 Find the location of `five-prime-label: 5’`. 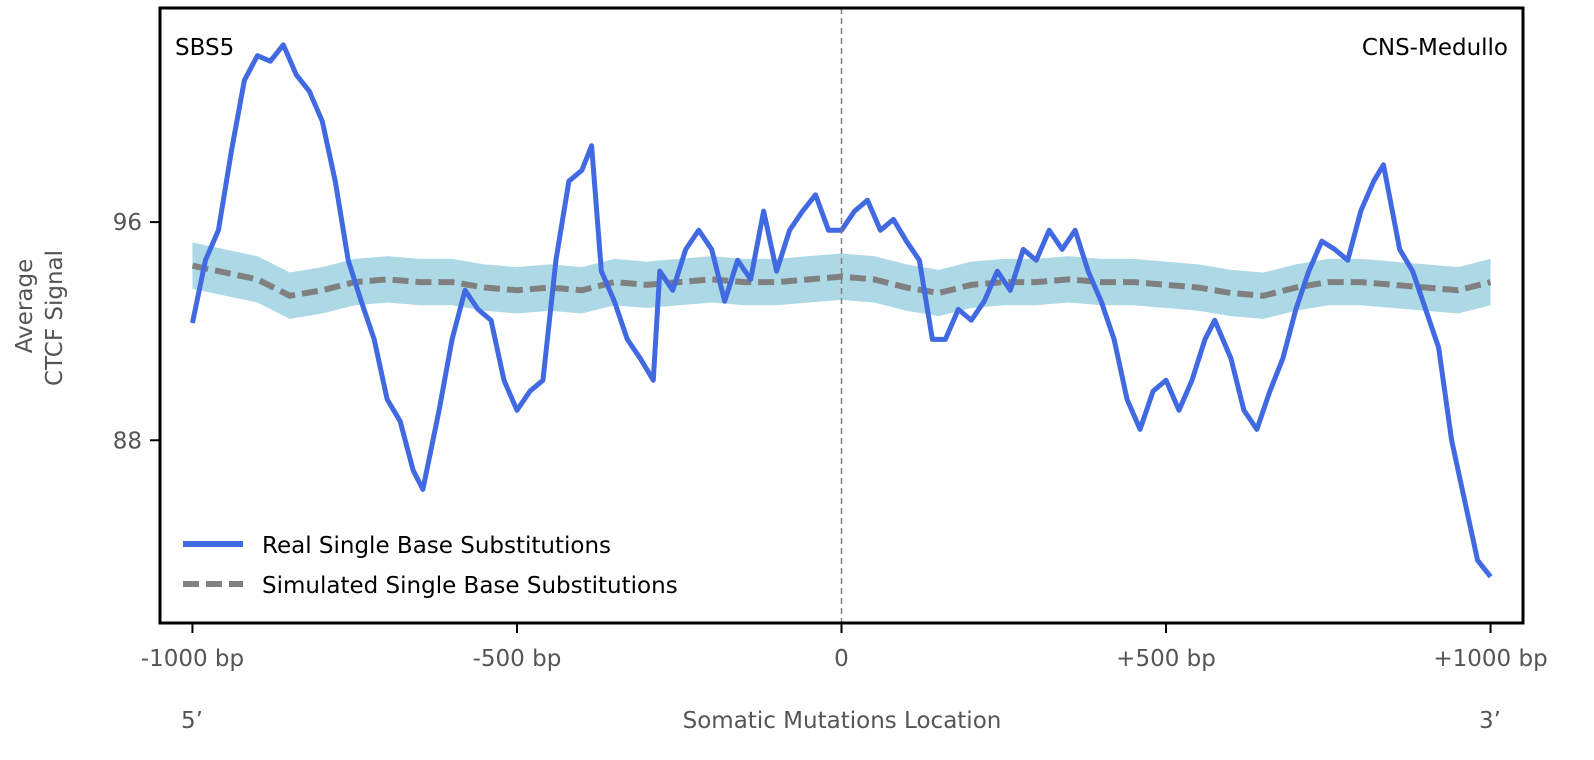

five-prime-label: 5’ is located at coordinates (192, 721).